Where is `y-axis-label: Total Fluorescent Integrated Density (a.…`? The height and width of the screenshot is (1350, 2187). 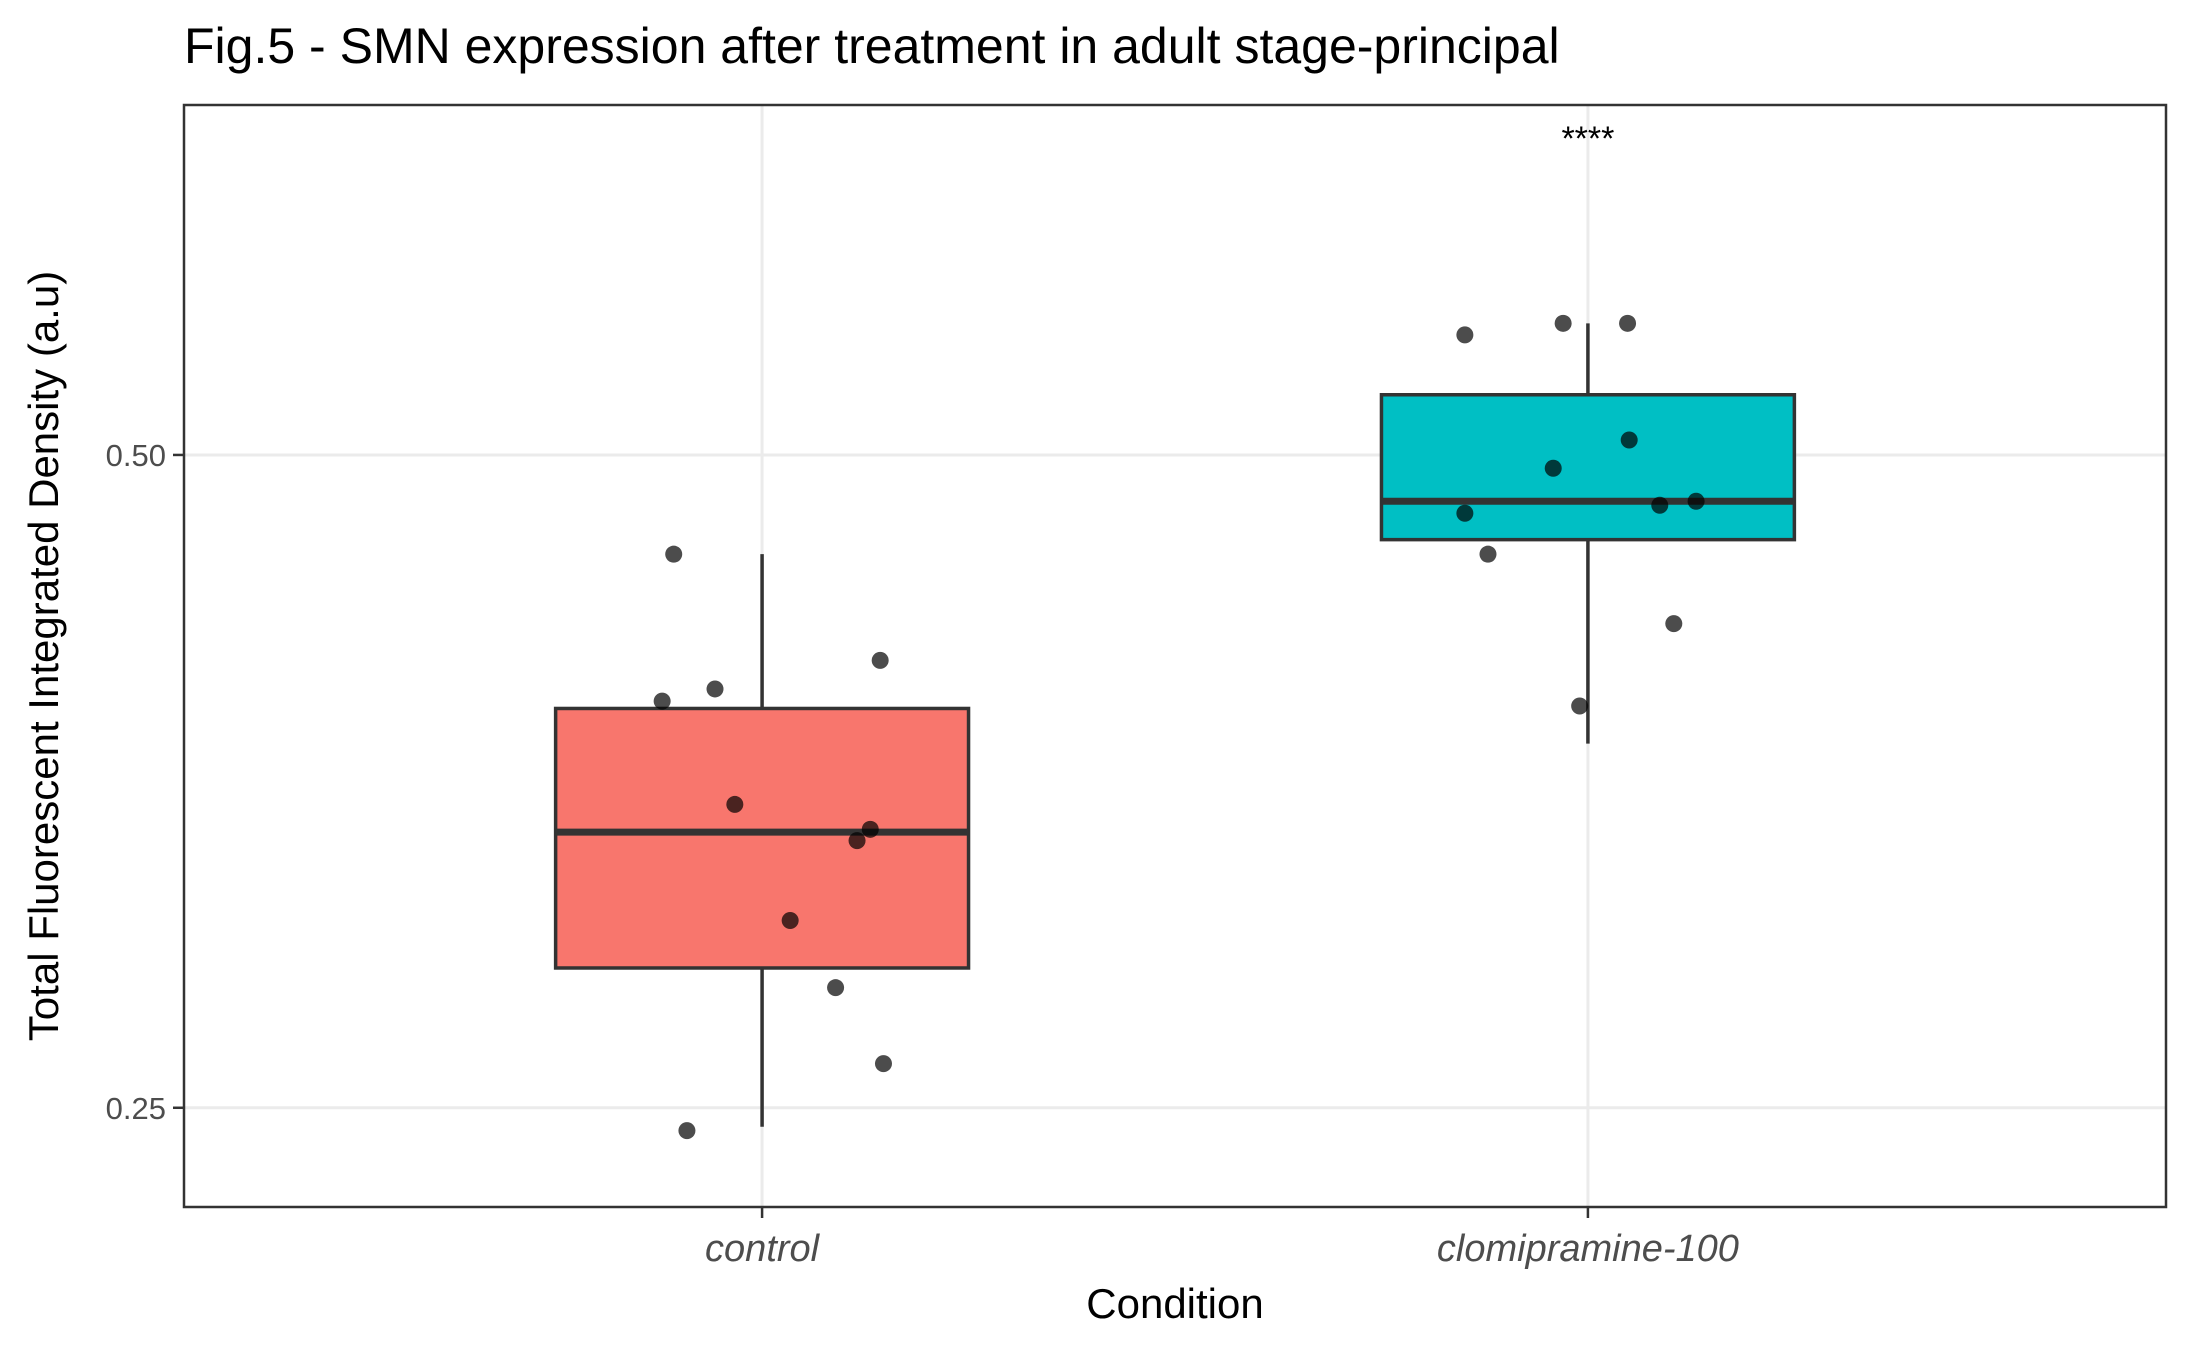
y-axis-label: Total Fluorescent Integrated Density (a.… is located at coordinates (43, 656).